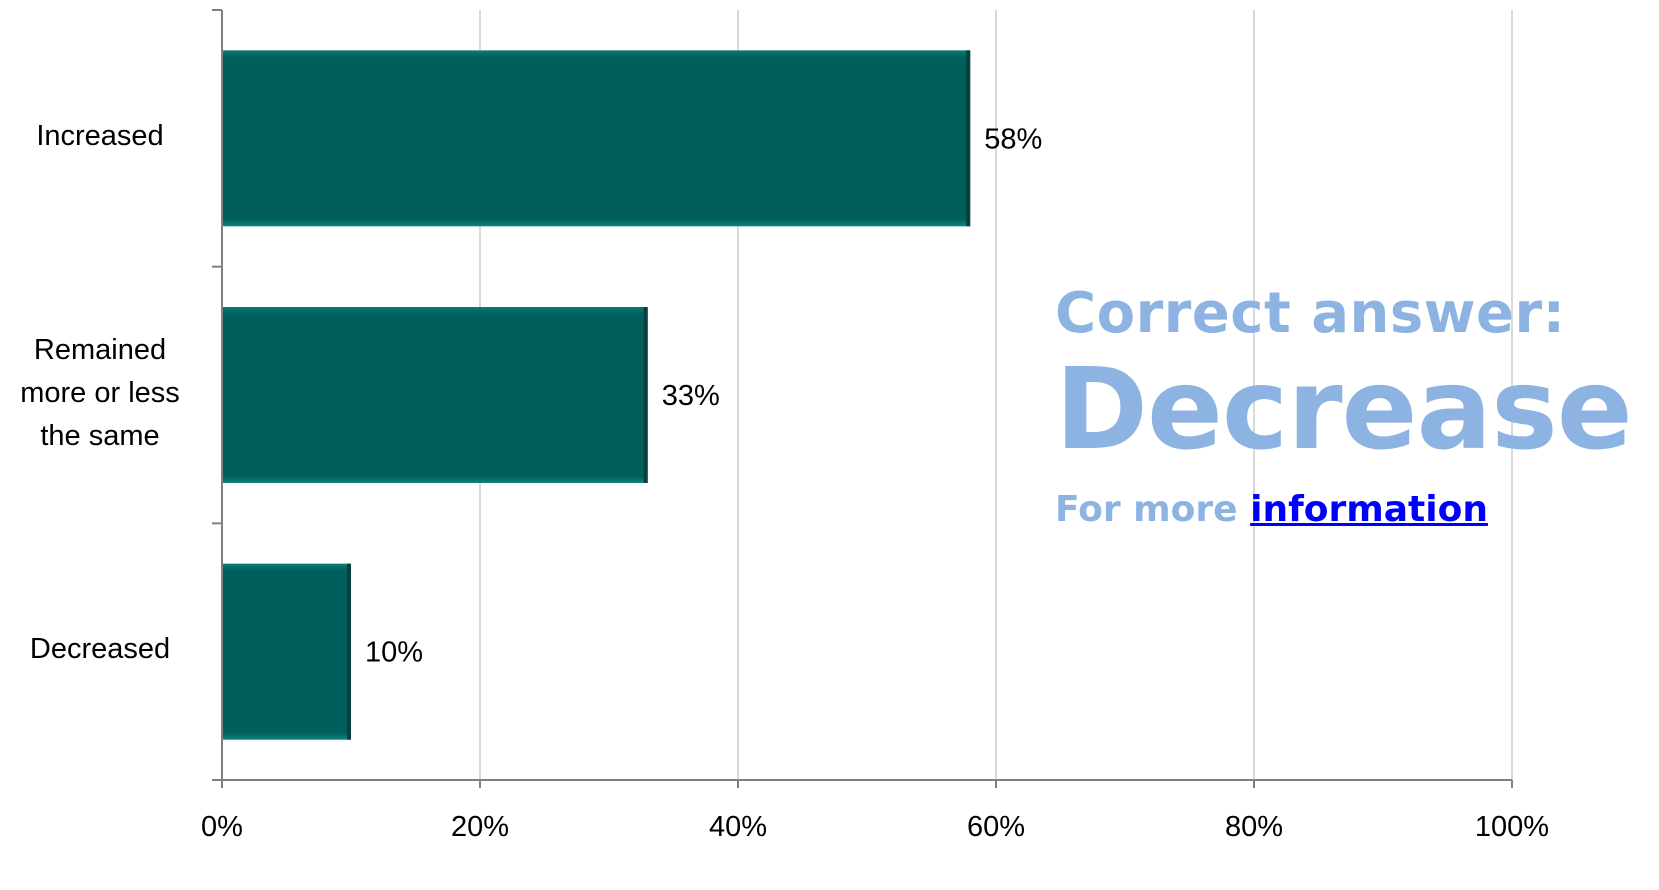 This screenshot has height=890, width=1659. I want to click on category-label: Increased, so click(100, 135).